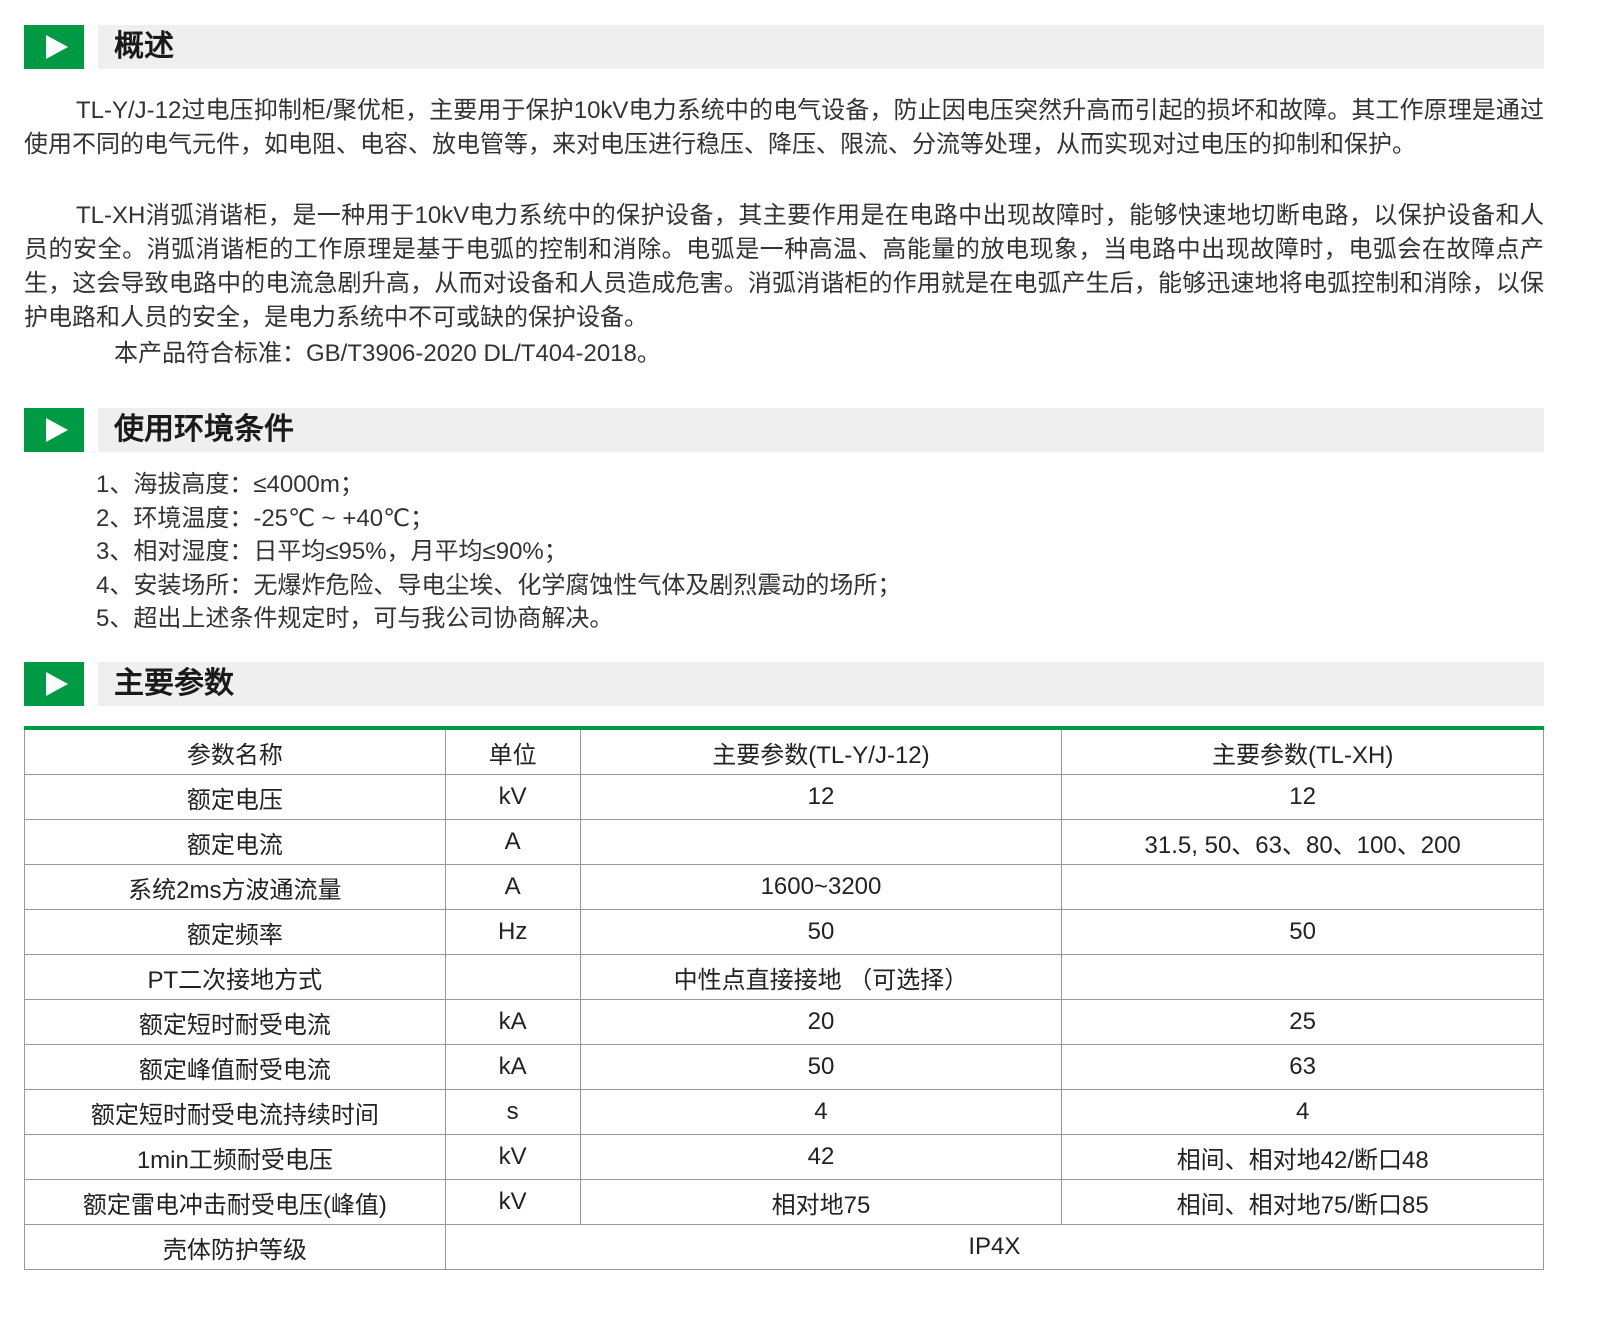 This screenshot has height=1329, width=1600. What do you see at coordinates (821, 977) in the screenshot?
I see `table-cell: 中性点直接接地 （可选择）` at bounding box center [821, 977].